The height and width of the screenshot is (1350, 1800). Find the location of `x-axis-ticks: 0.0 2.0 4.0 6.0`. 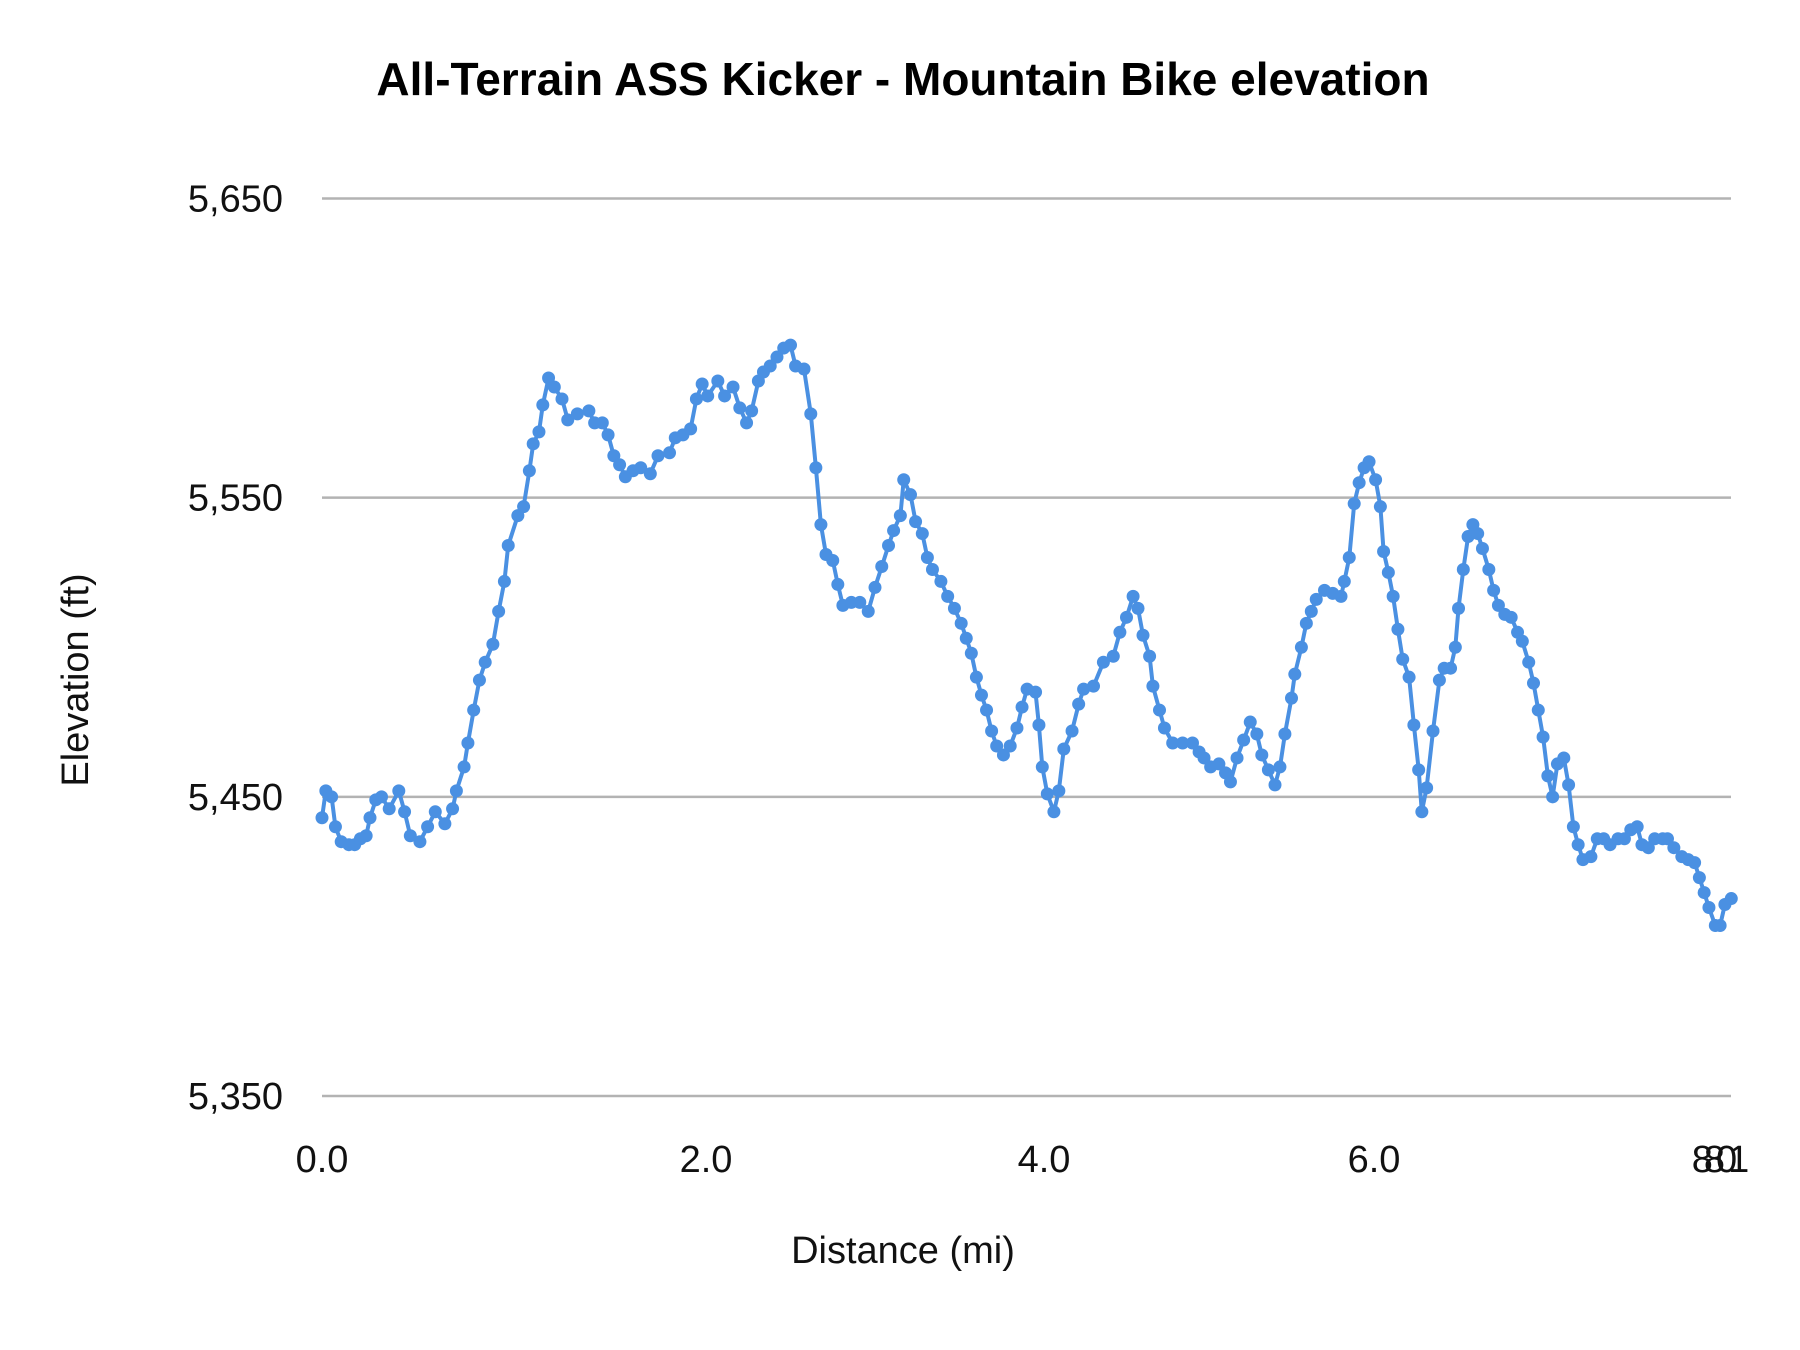

x-axis-ticks: 0.0 2.0 4.0 6.0 is located at coordinates (848, 1160).